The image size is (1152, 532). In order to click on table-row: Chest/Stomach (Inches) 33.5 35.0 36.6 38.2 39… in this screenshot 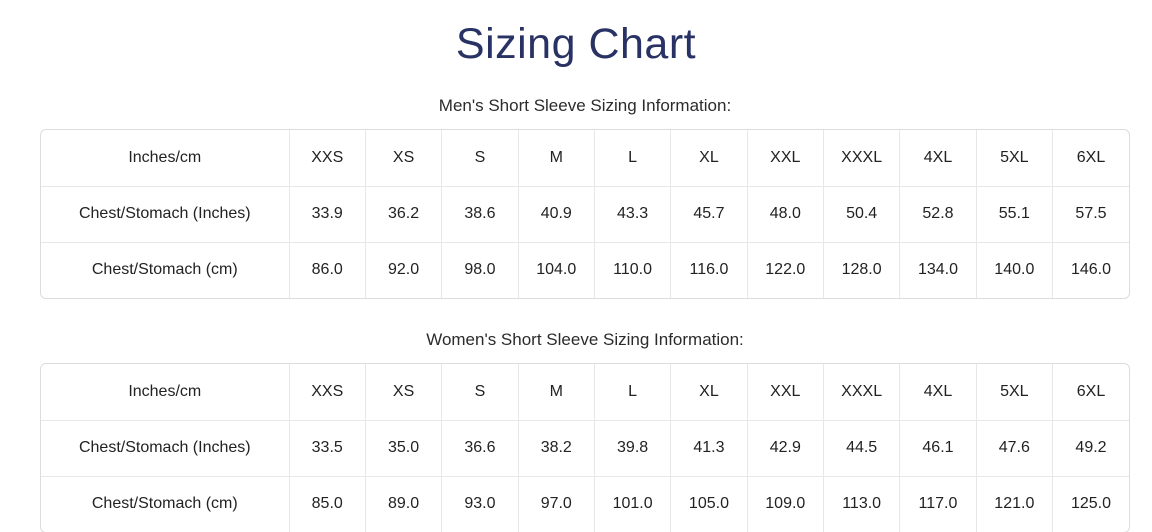, I will do `click(585, 447)`.